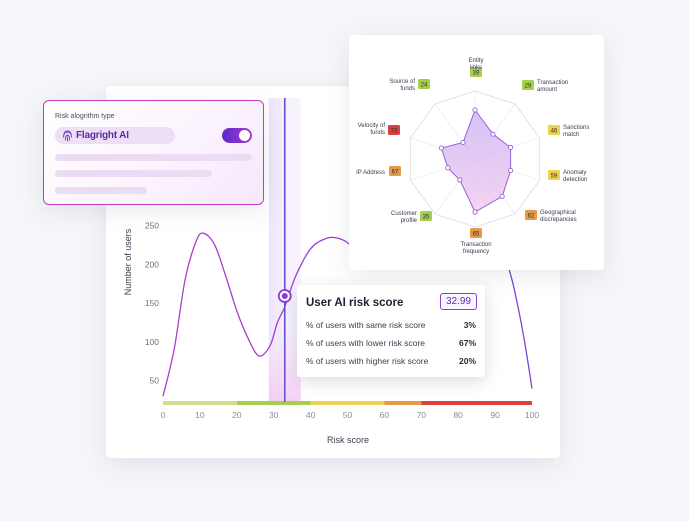 Image resolution: width=689 pixels, height=521 pixels. What do you see at coordinates (244, 135) in the screenshot?
I see `toggle-knob` at bounding box center [244, 135].